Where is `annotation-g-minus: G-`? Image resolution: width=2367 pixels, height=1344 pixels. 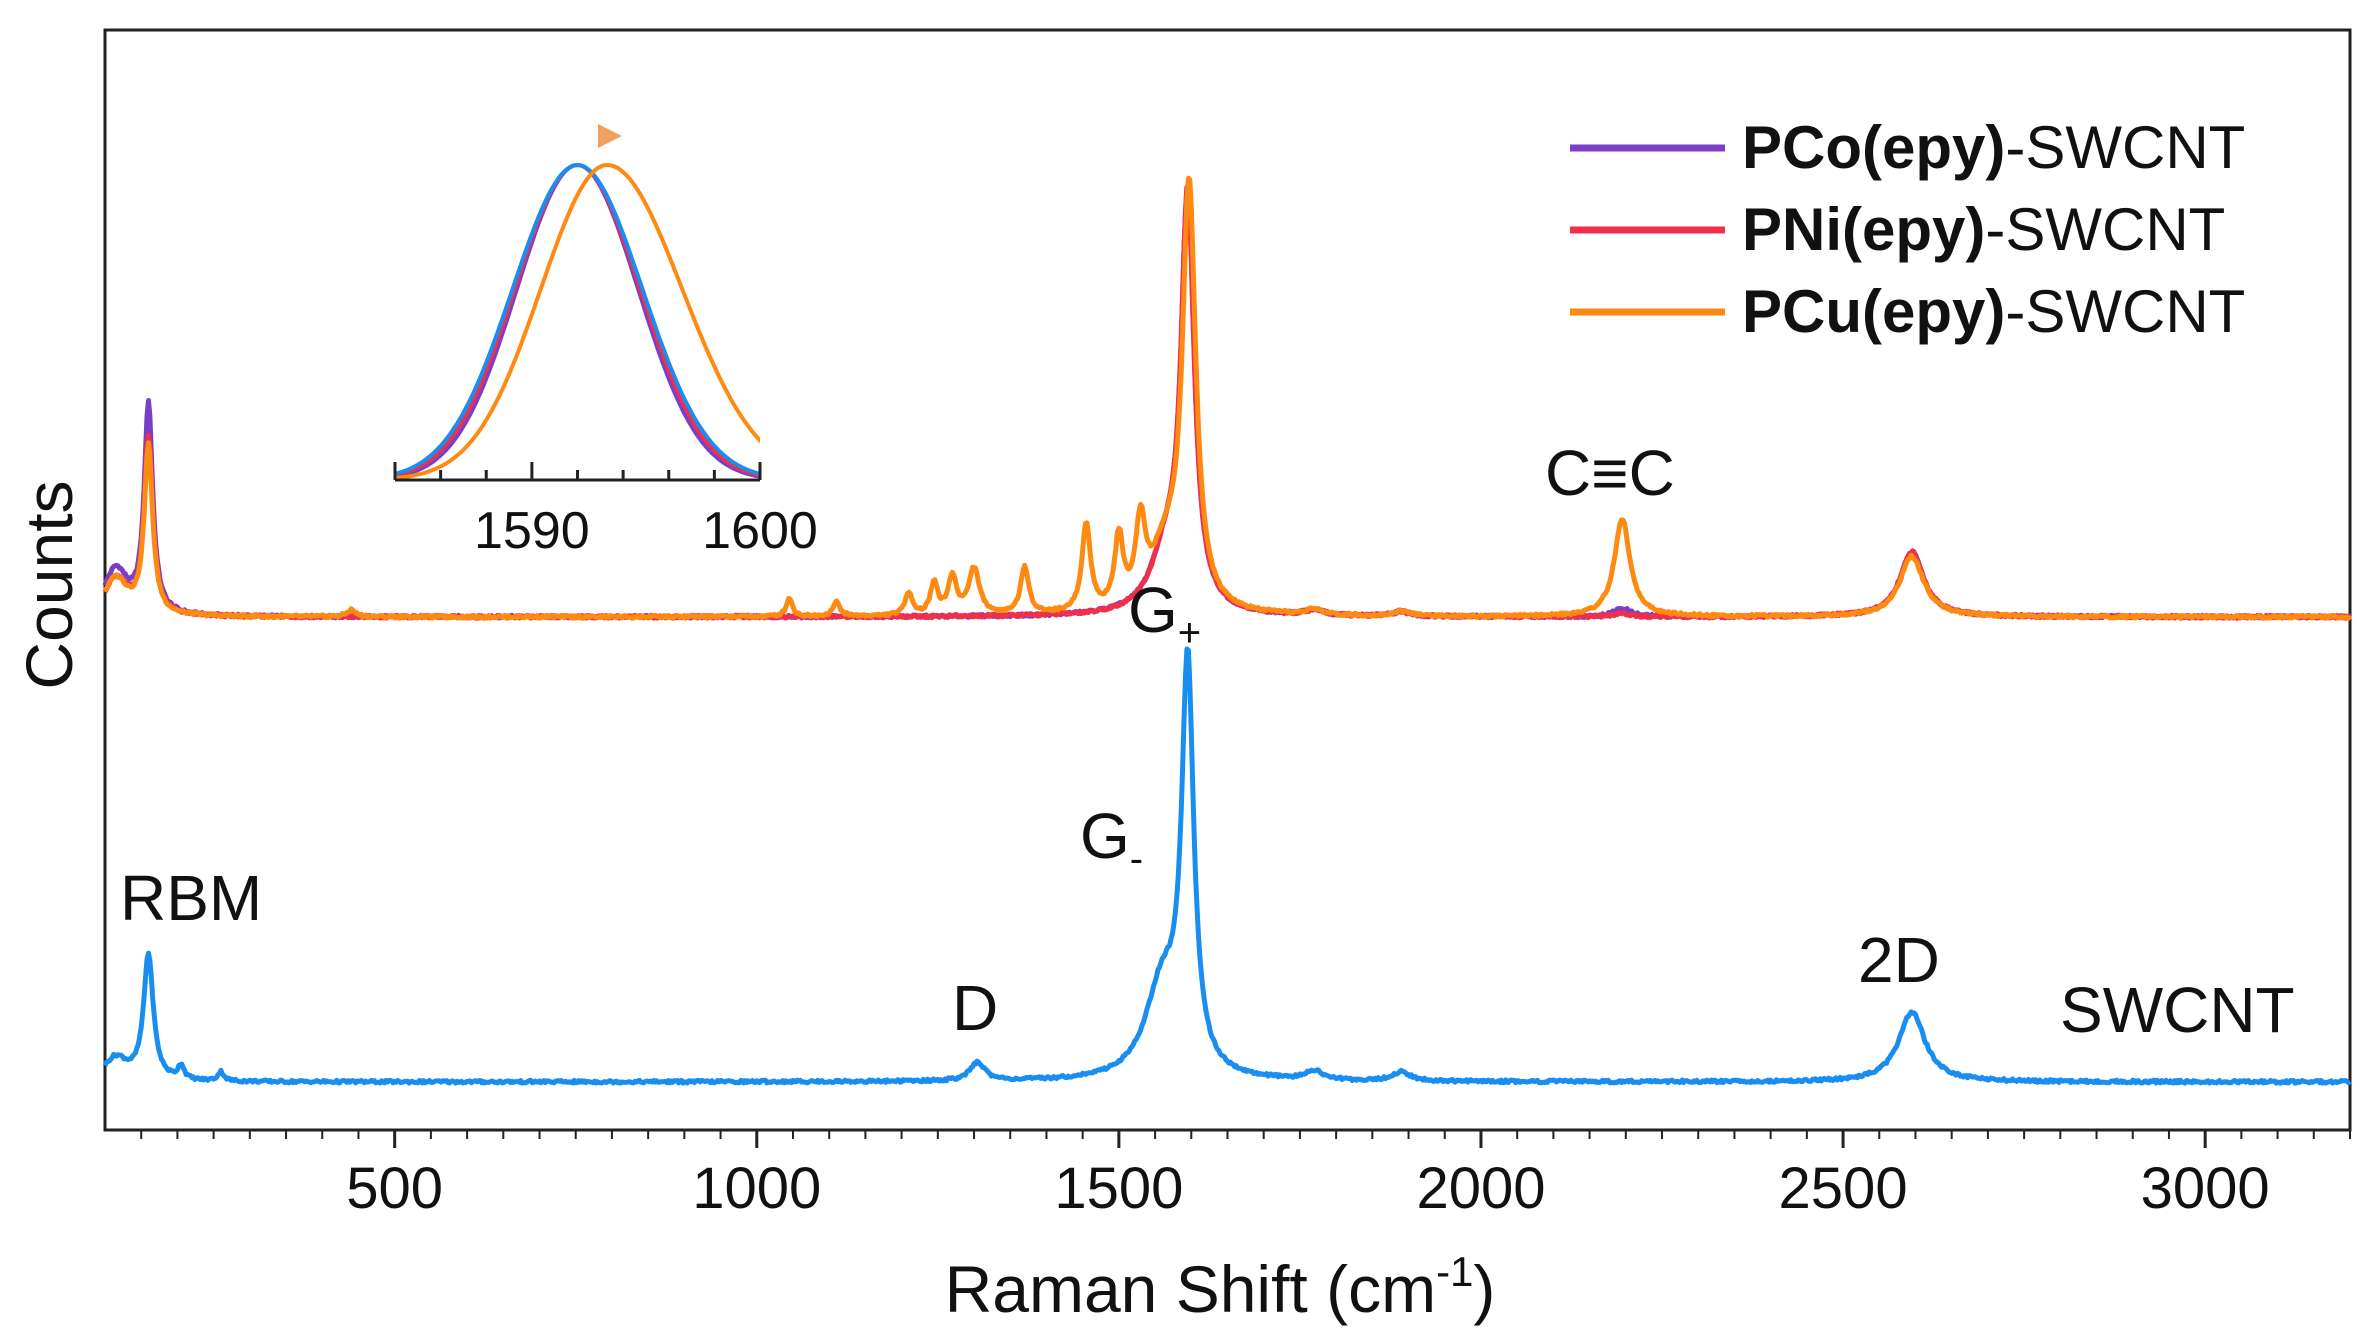
annotation-g-minus: G- is located at coordinates (1111, 840).